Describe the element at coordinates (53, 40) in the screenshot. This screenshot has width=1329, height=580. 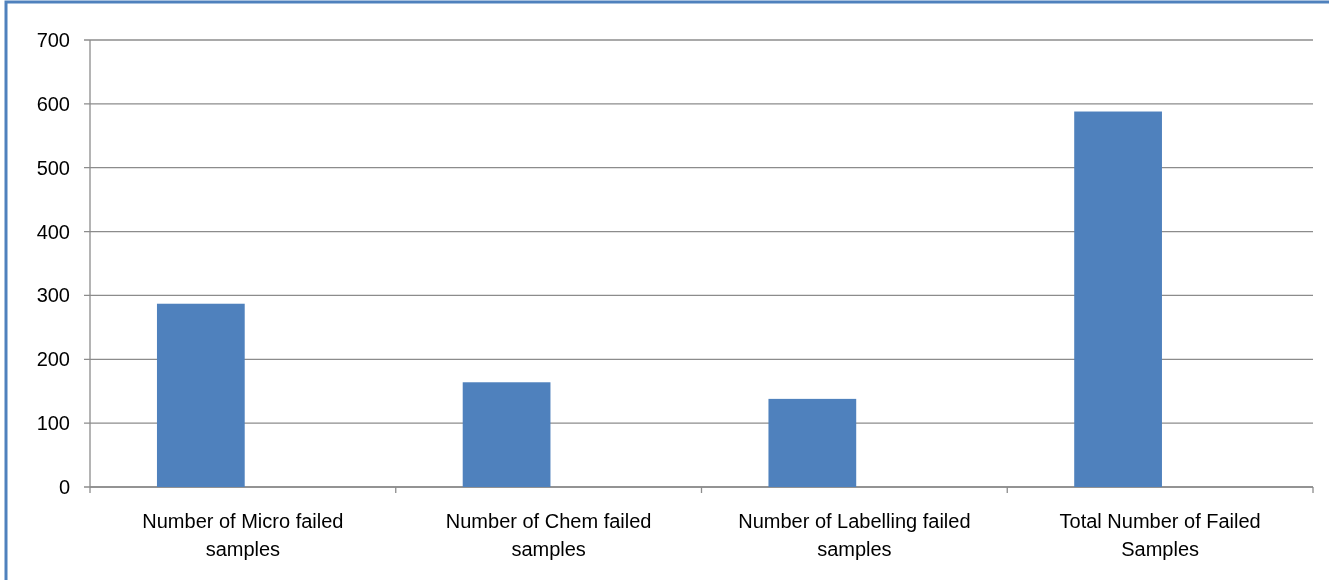
I see `y-tick-label: 700` at that location.